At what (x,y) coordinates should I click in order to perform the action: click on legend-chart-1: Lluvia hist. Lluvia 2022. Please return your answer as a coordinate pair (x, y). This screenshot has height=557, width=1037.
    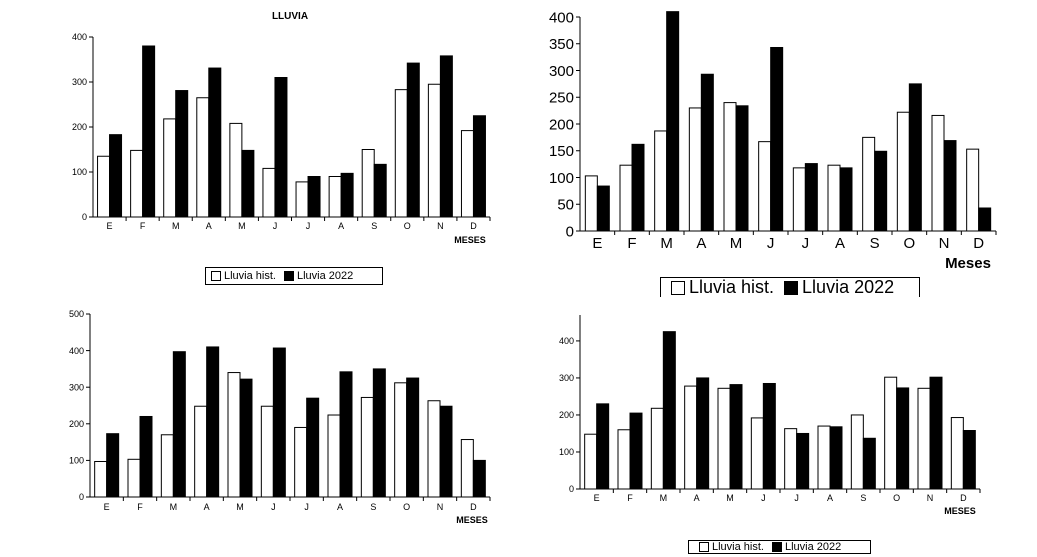
    Looking at the image, I should click on (294, 276).